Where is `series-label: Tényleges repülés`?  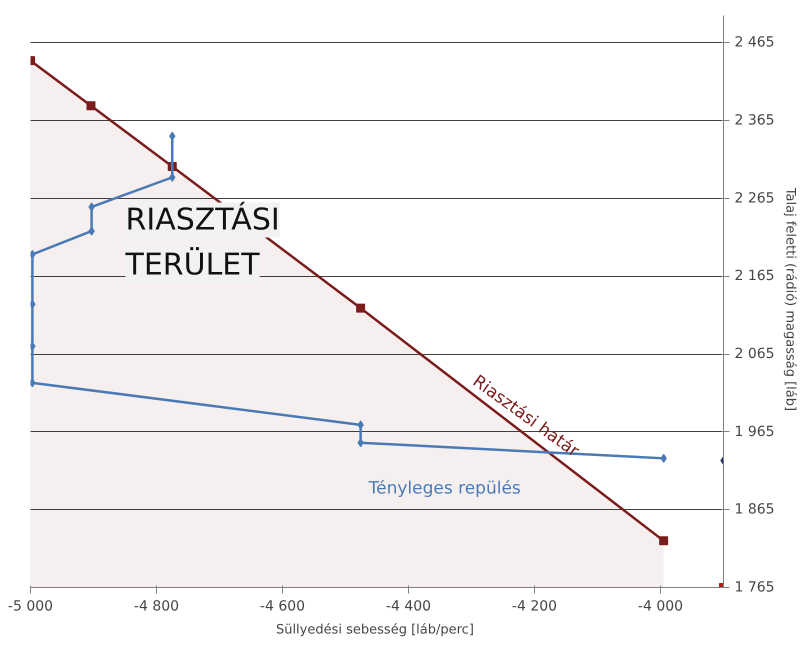
series-label: Tényleges repülés is located at coordinates (444, 488).